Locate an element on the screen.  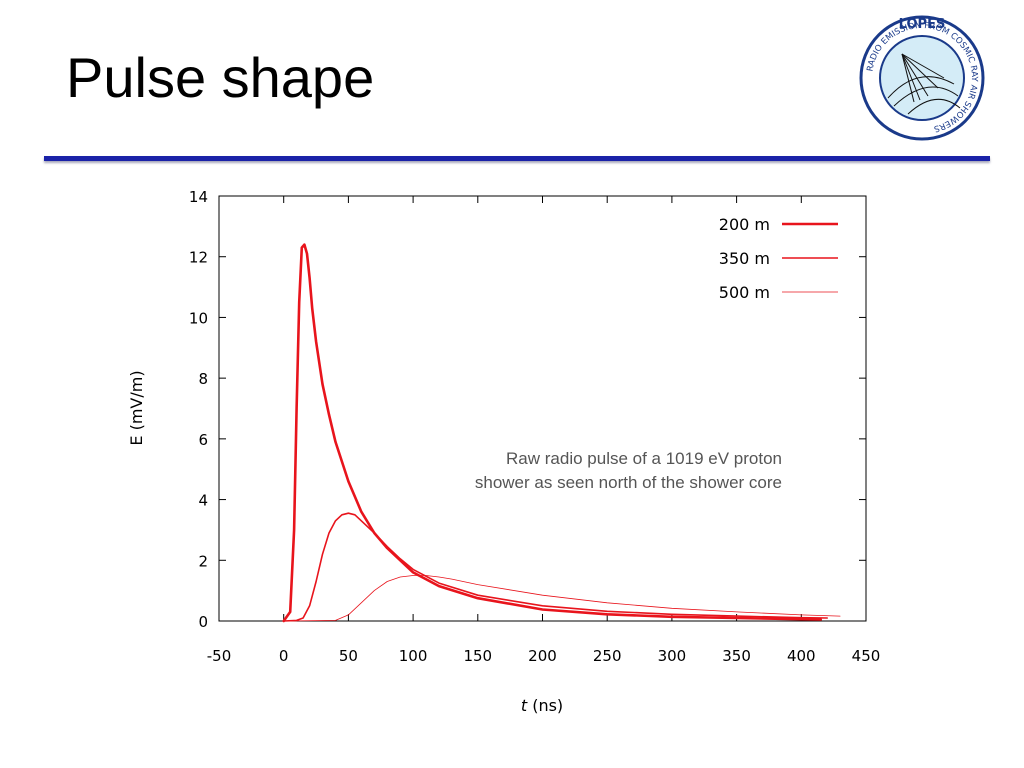
logo-inner-ring is located at coordinates (922, 78).